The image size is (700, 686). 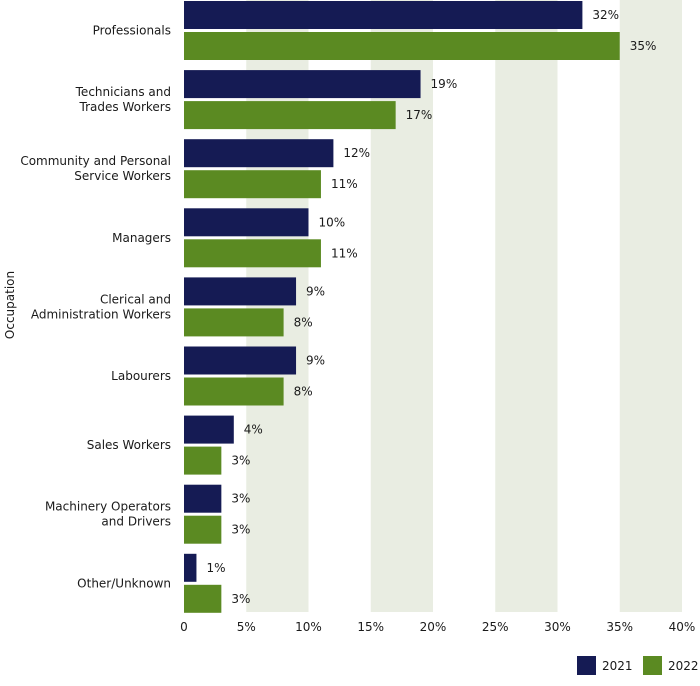 What do you see at coordinates (605, 15) in the screenshot?
I see `data-label-2021: 32%` at bounding box center [605, 15].